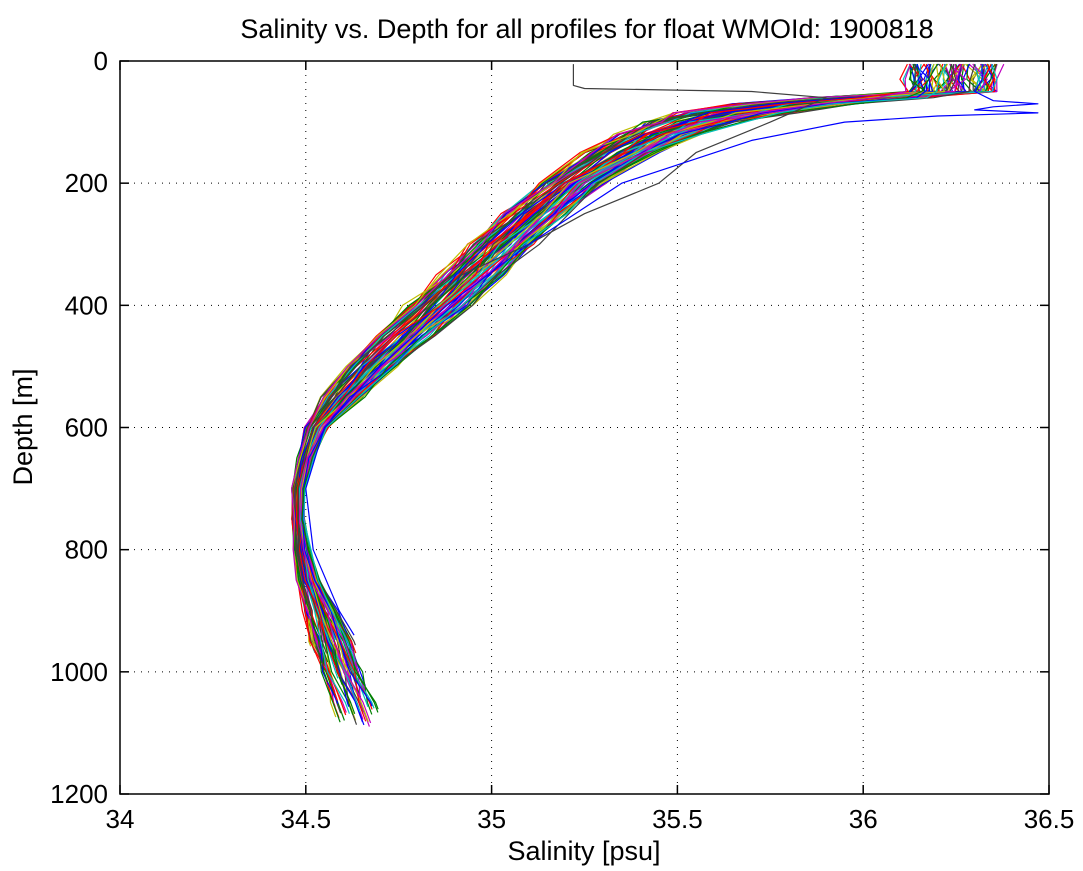 This screenshot has height=871, width=1083. What do you see at coordinates (86, 305) in the screenshot?
I see `y-tick-label: 400` at bounding box center [86, 305].